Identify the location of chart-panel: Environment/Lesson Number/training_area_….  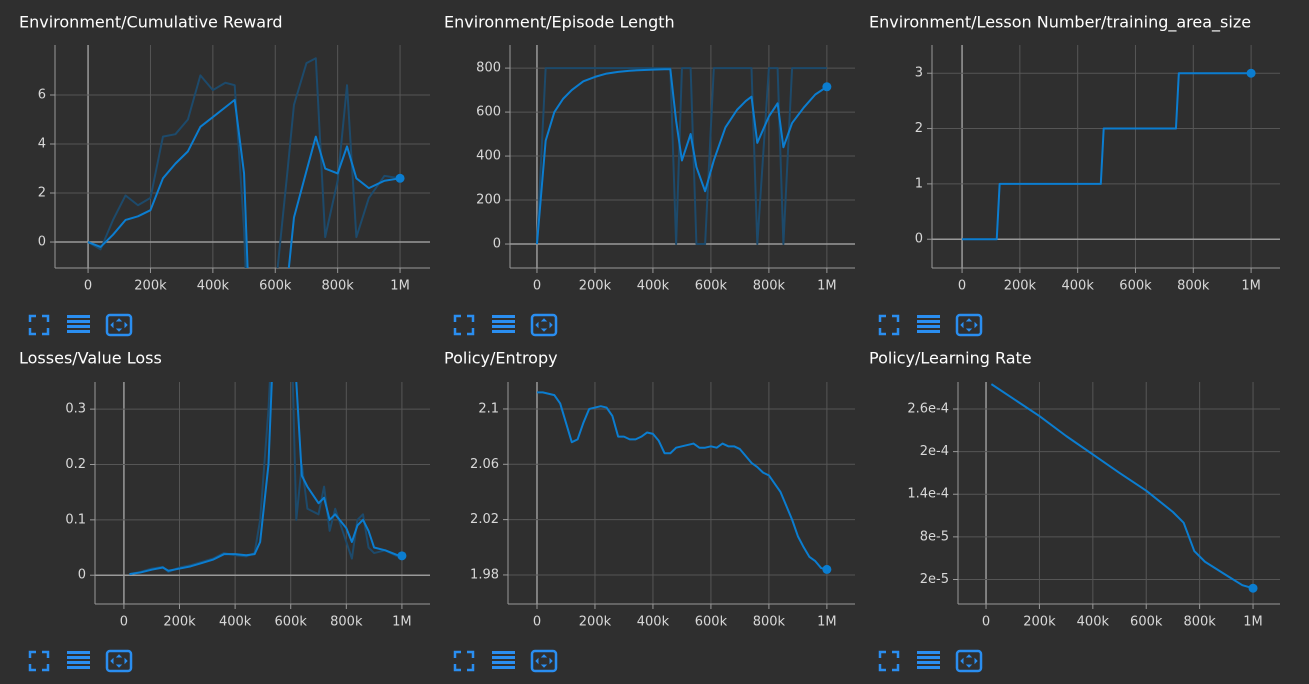
(1074, 175).